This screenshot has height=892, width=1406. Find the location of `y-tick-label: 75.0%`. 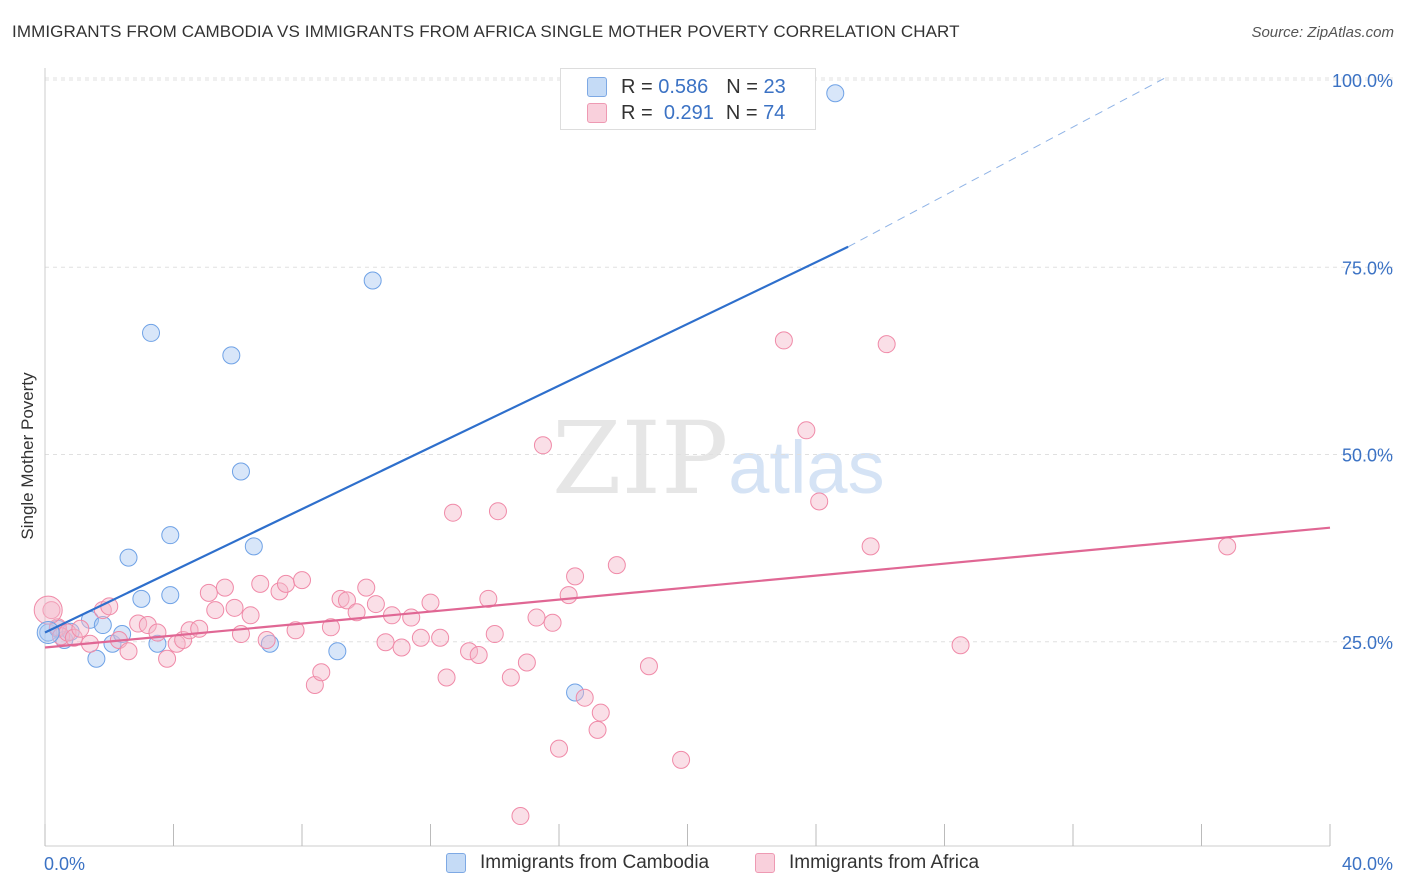

y-tick-label: 75.0% is located at coordinates (1367, 268).